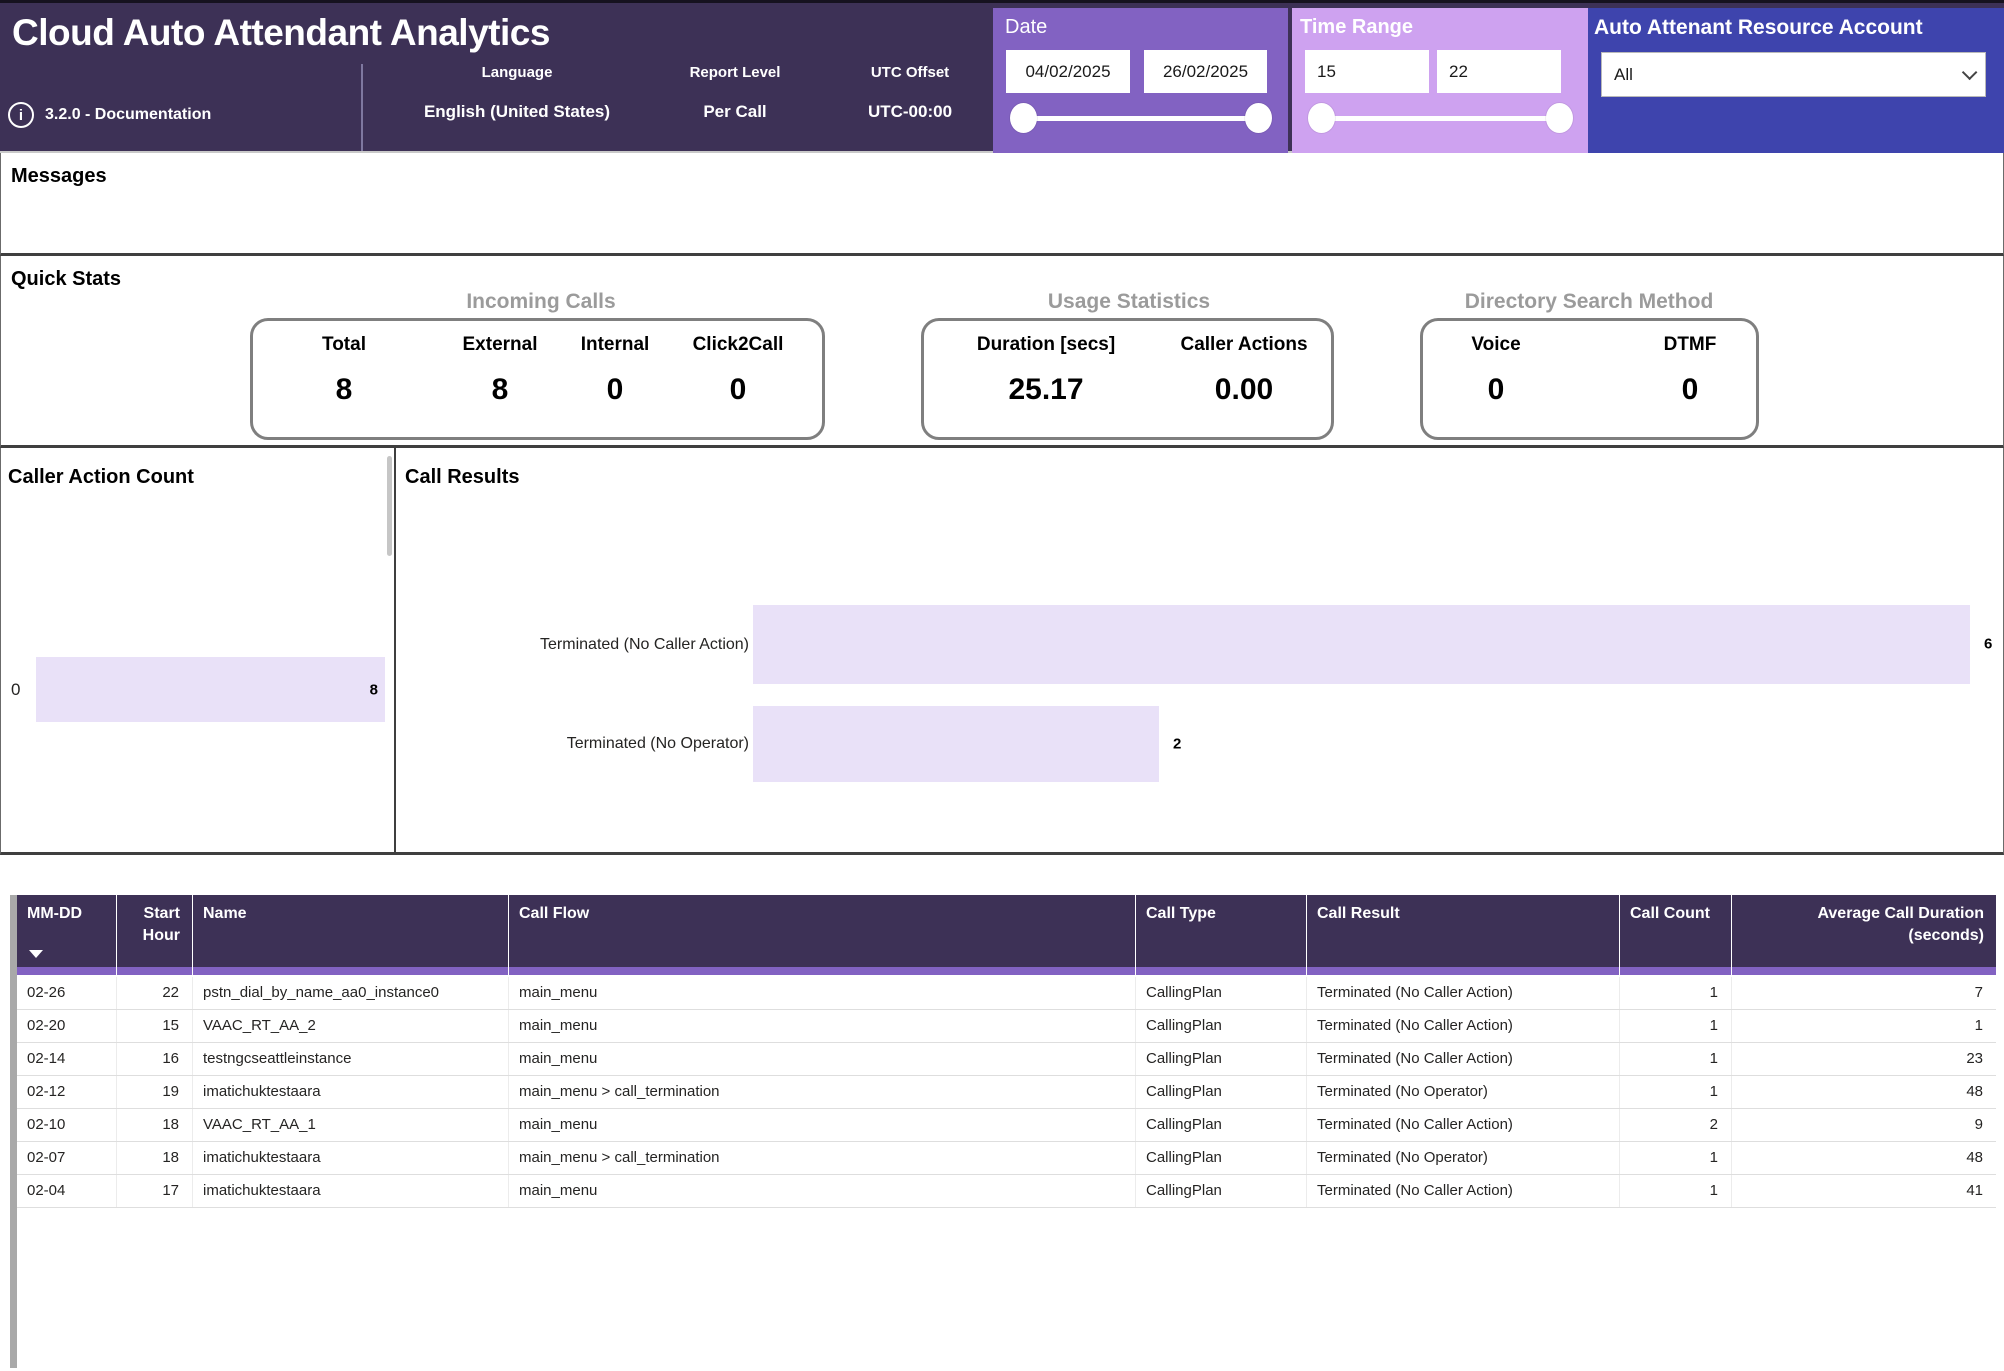 The width and height of the screenshot is (2004, 1371). What do you see at coordinates (109, 115) in the screenshot?
I see `version-row: i 3.2.0 - Documentation` at bounding box center [109, 115].